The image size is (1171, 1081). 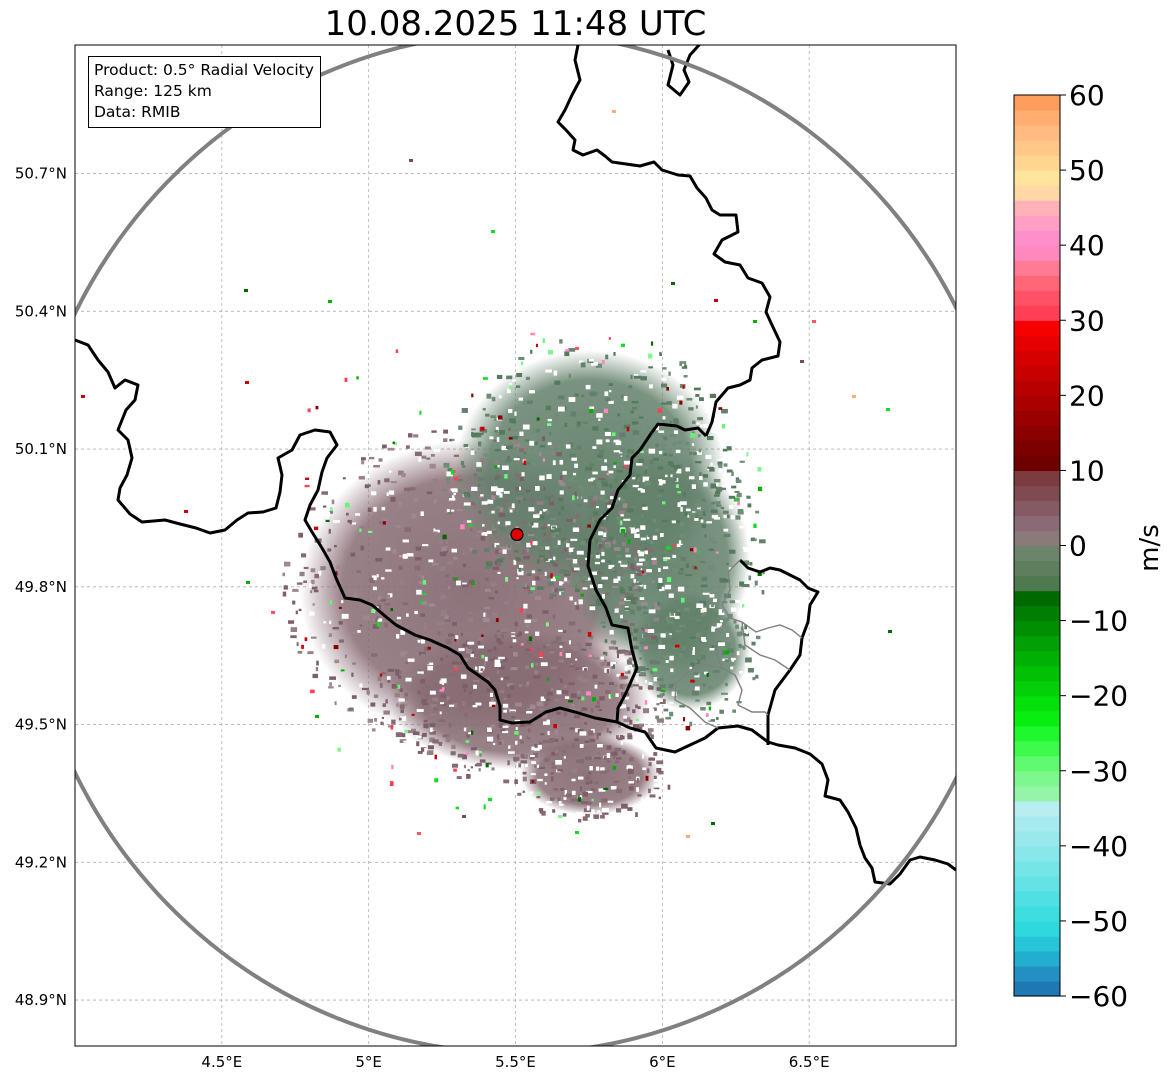 What do you see at coordinates (1150, 548) in the screenshot?
I see `colorbar-label: m/s` at bounding box center [1150, 548].